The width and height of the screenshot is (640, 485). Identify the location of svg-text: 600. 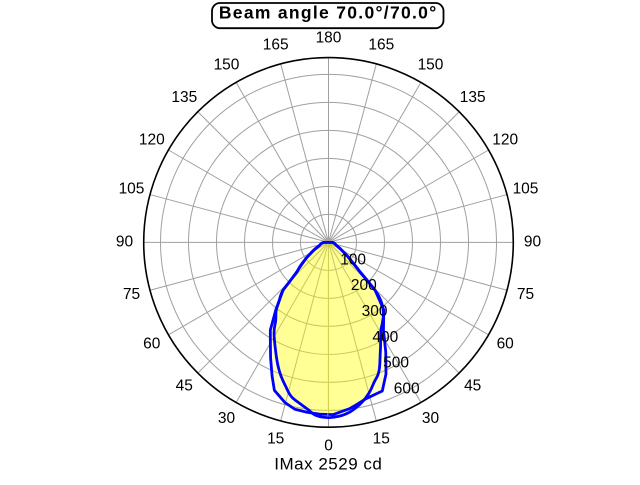
(407, 389).